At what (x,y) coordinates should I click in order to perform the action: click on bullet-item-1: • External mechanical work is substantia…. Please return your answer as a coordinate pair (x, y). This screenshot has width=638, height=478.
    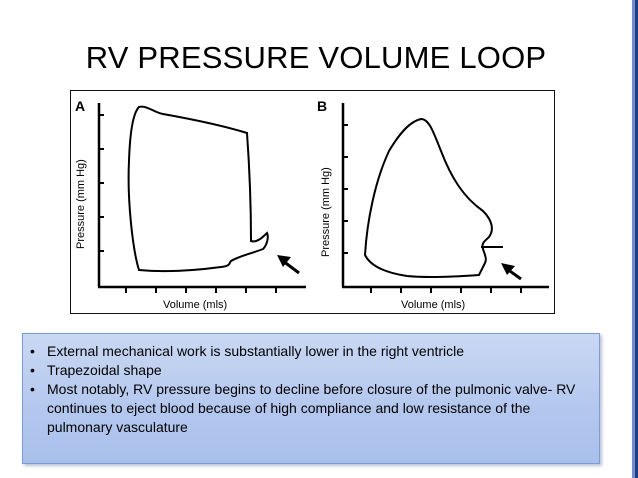
    Looking at the image, I should click on (311, 351).